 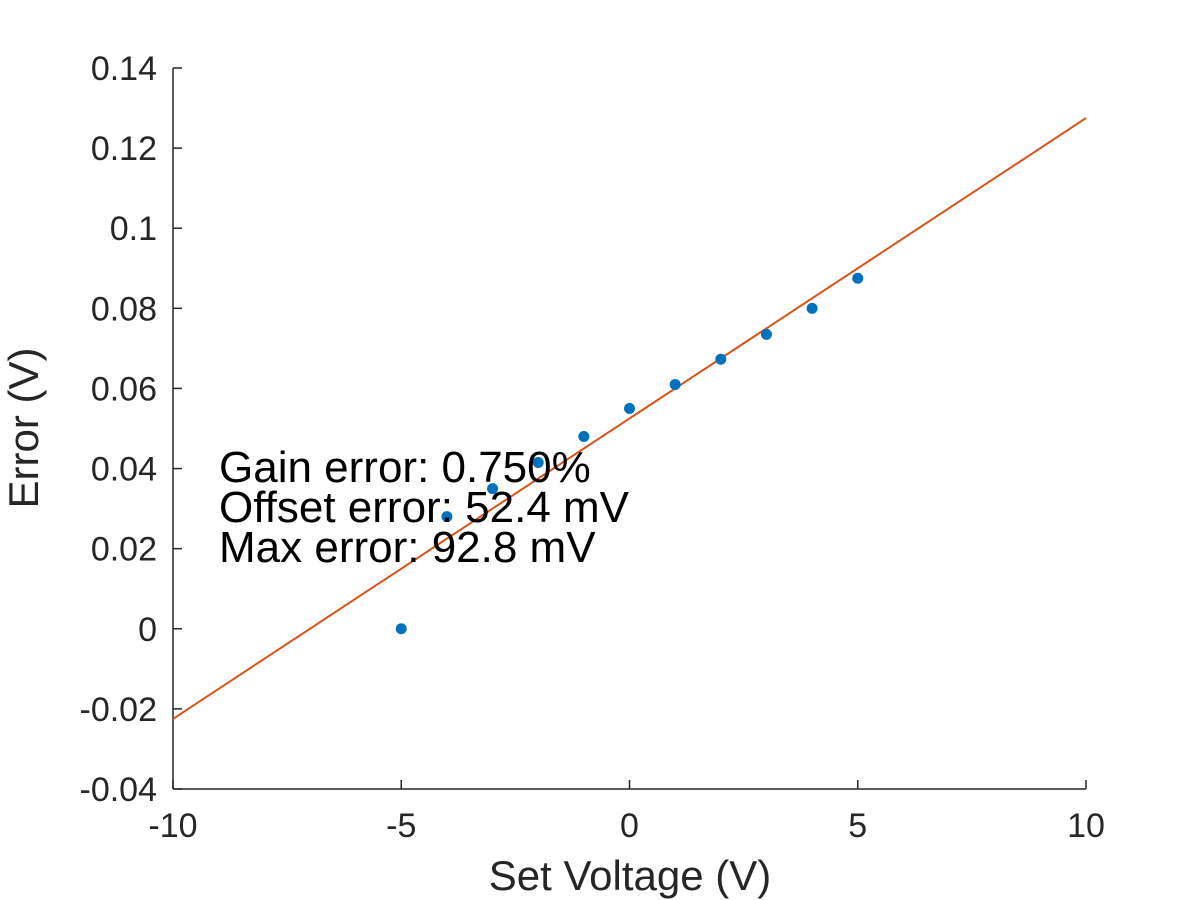 I want to click on y-tick-label: 0, so click(x=147, y=630).